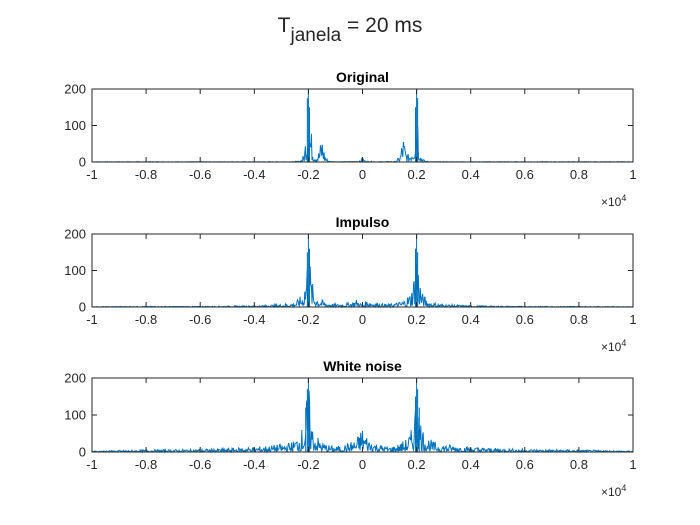 This screenshot has height=525, width=700. Describe the element at coordinates (315, 35) in the screenshot. I see `figure-title-subscript: janela` at that location.